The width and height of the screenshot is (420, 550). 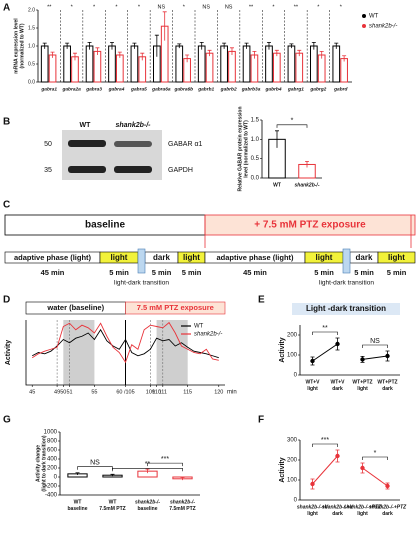 I want to click on y-tick-label: 1.5, so click(x=255, y=121).